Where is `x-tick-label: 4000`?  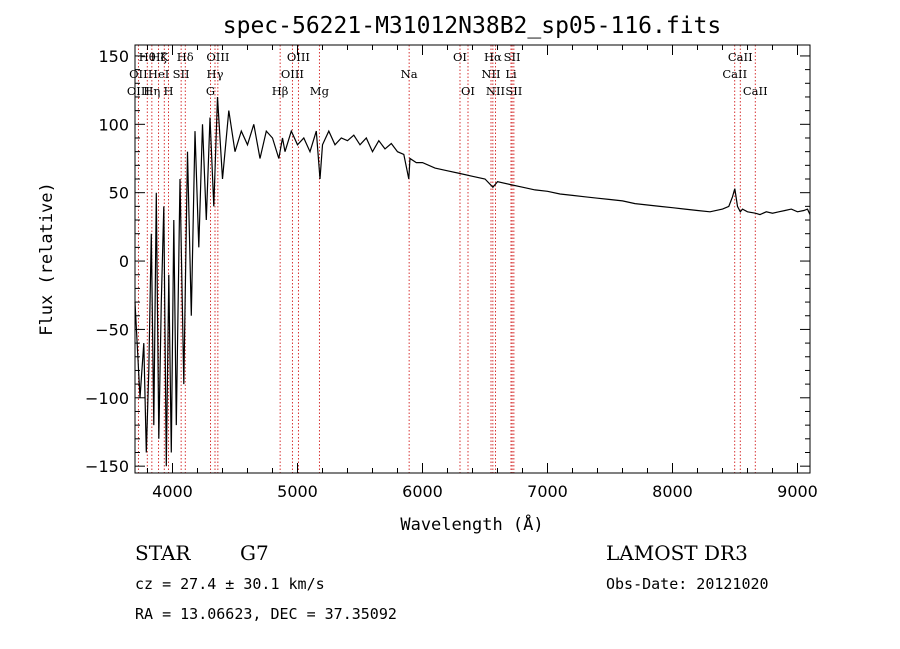 x-tick-label: 4000 is located at coordinates (172, 491).